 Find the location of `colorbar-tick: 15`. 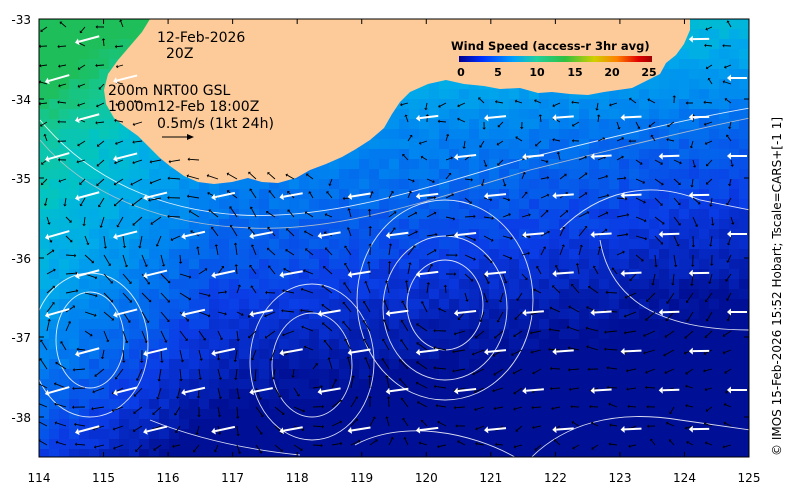

colorbar-tick: 15 is located at coordinates (574, 72).